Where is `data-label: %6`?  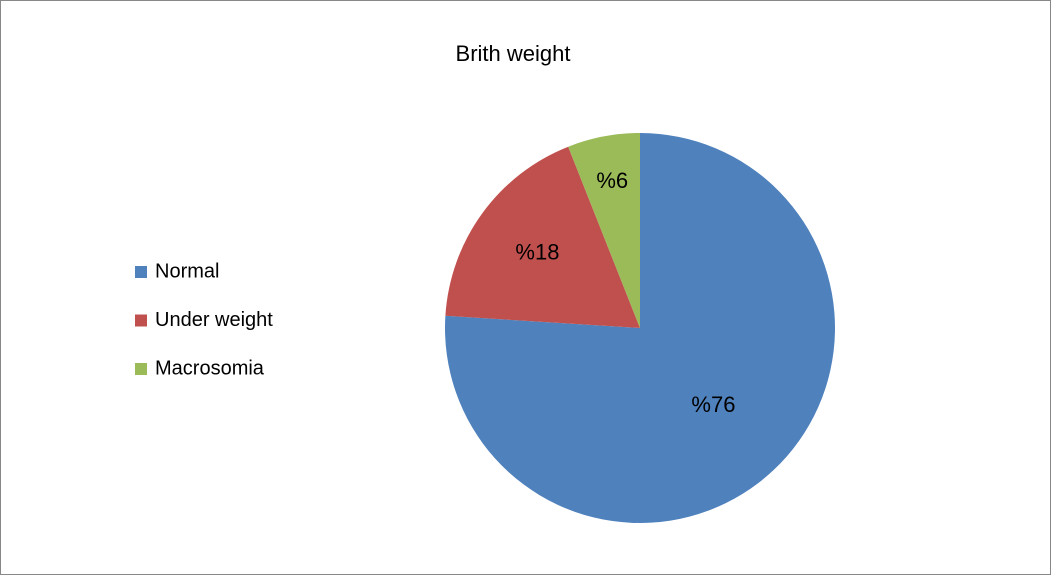
data-label: %6 is located at coordinates (612, 180).